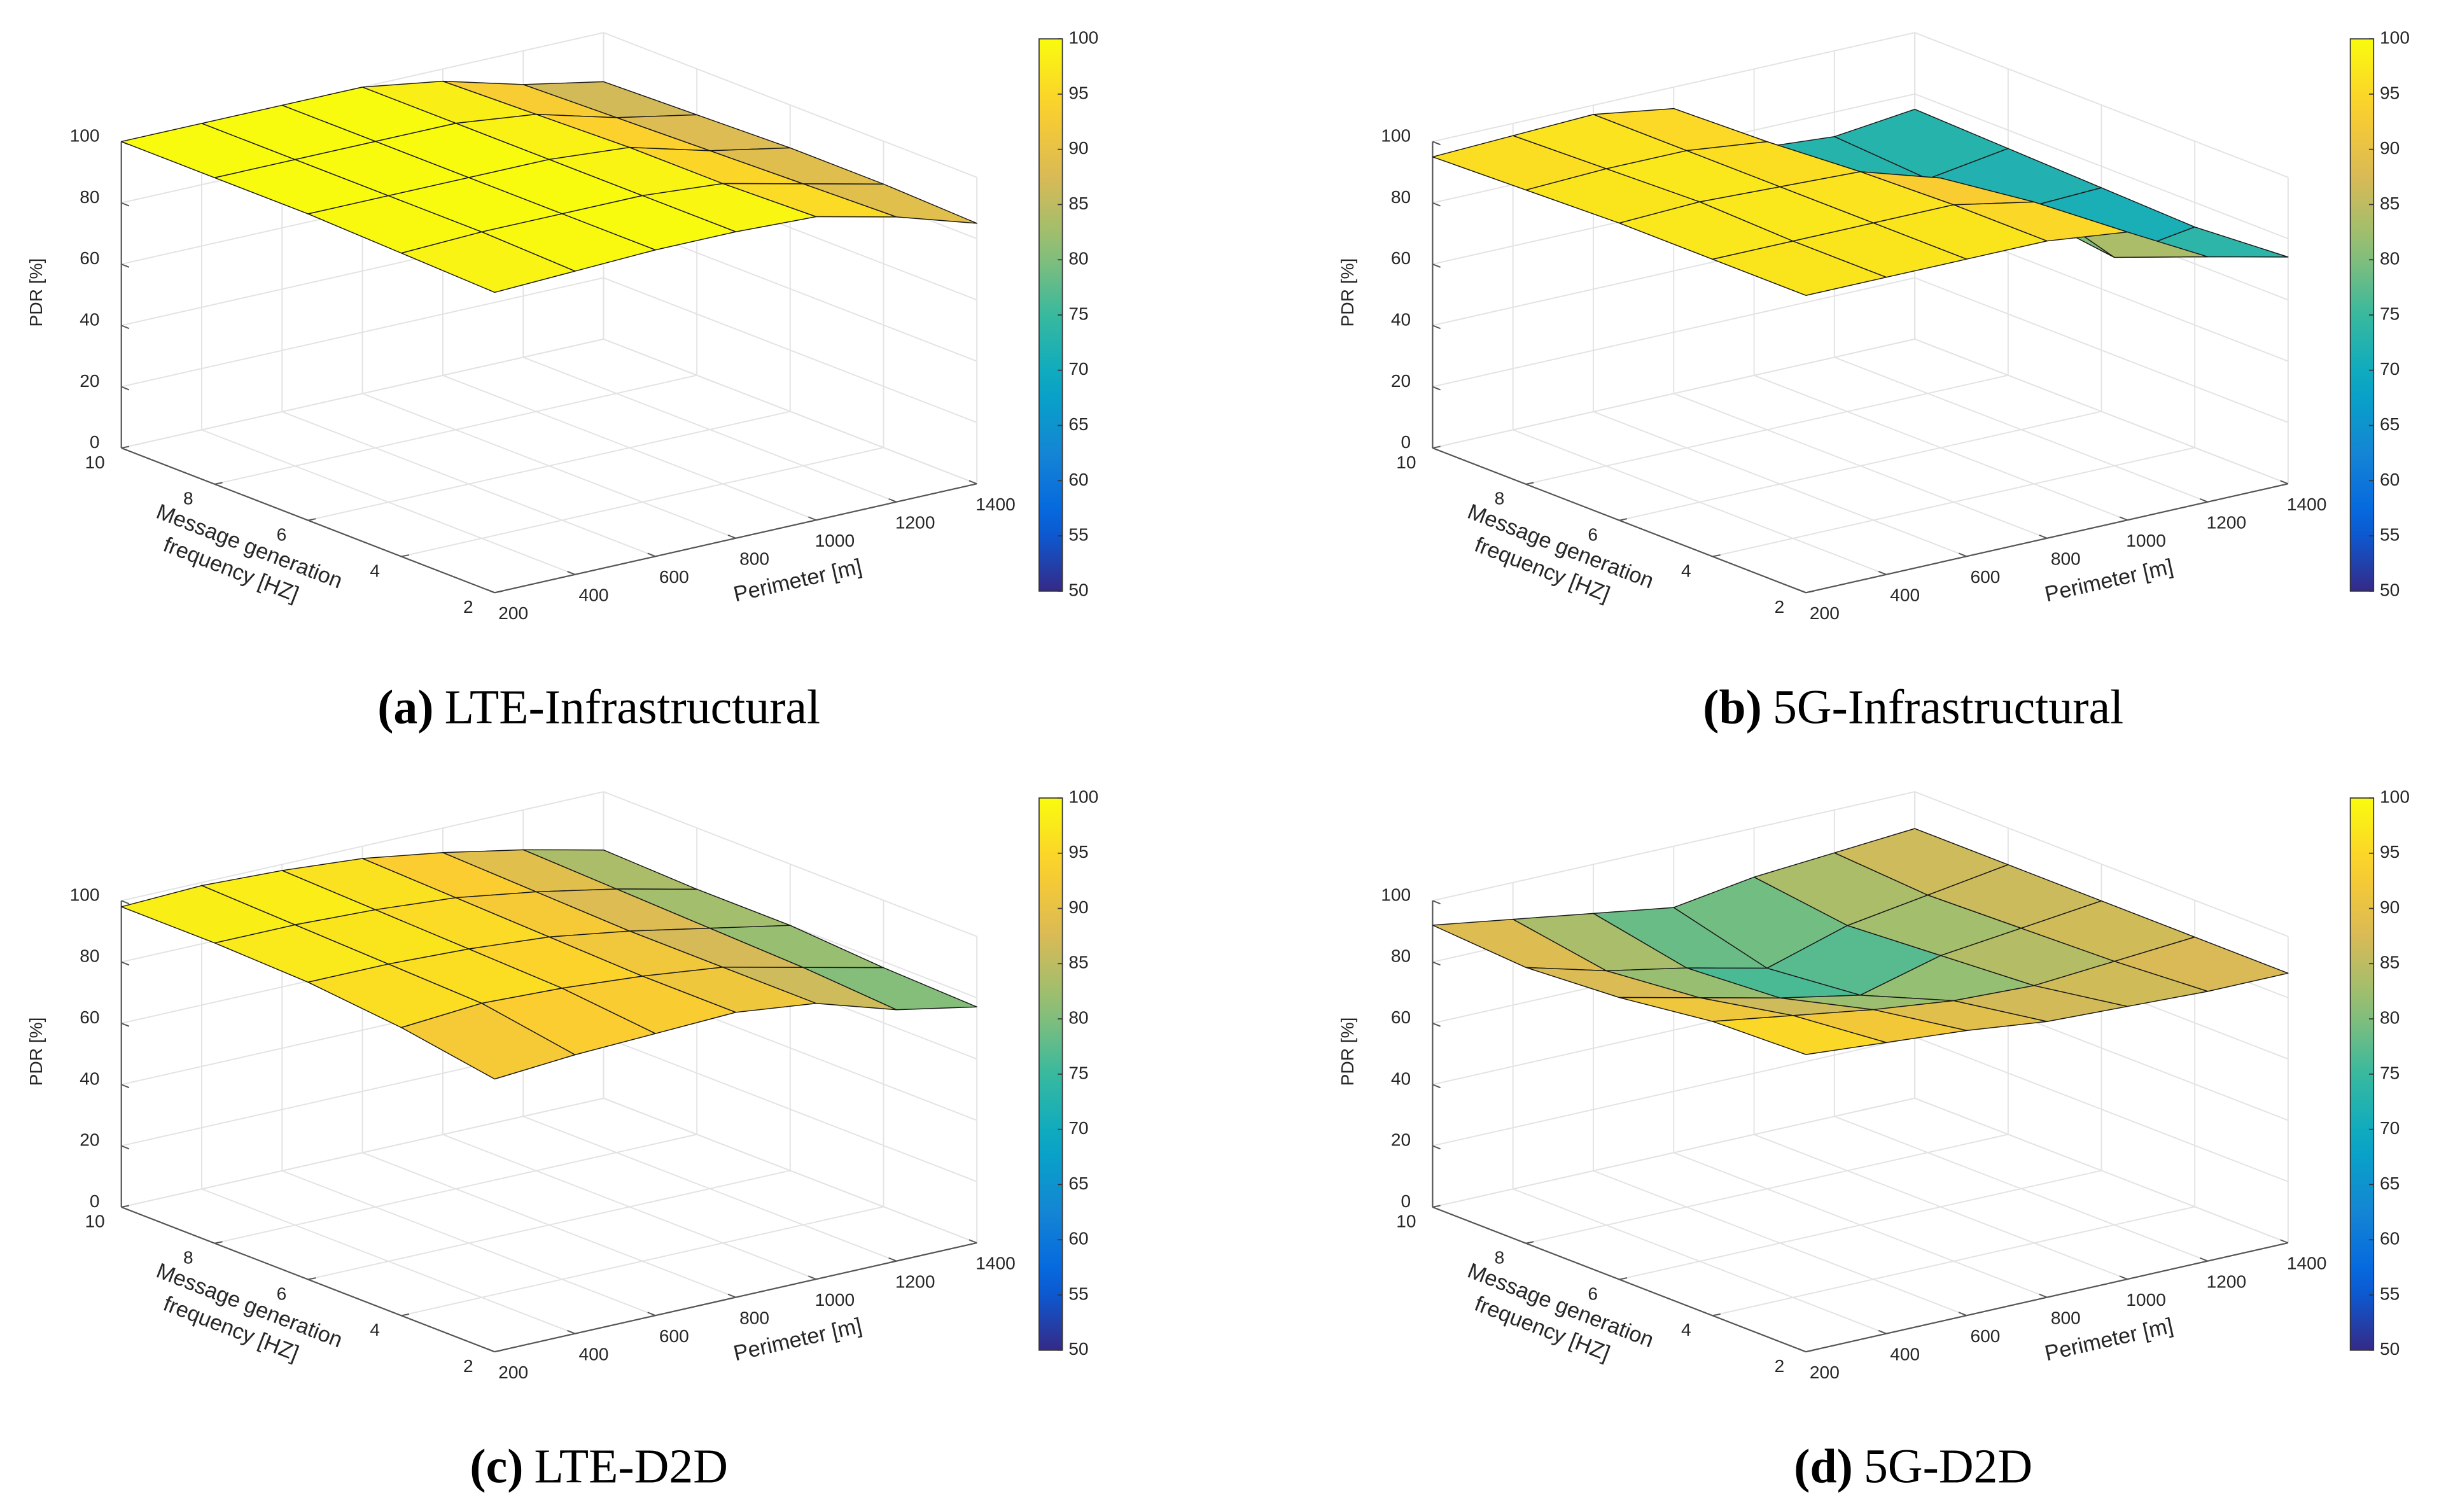  What do you see at coordinates (632, 707) in the screenshot?
I see `caption-text: LTE-Infrastructural` at bounding box center [632, 707].